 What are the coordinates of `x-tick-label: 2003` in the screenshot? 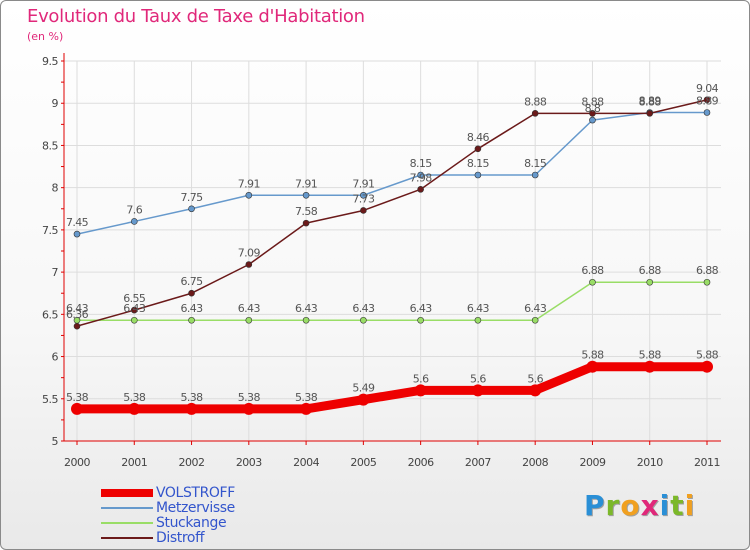 It's located at (249, 462).